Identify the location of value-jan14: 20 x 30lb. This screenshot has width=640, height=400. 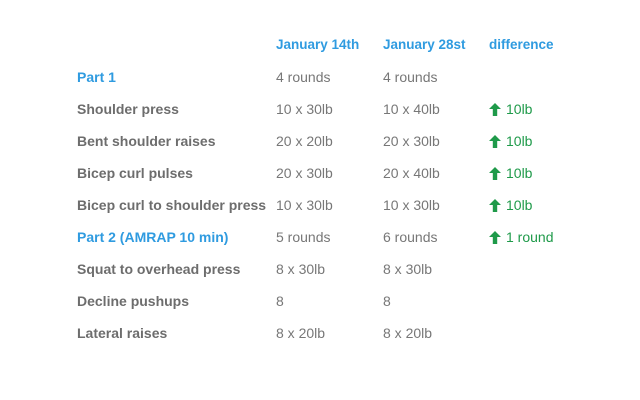
(304, 173).